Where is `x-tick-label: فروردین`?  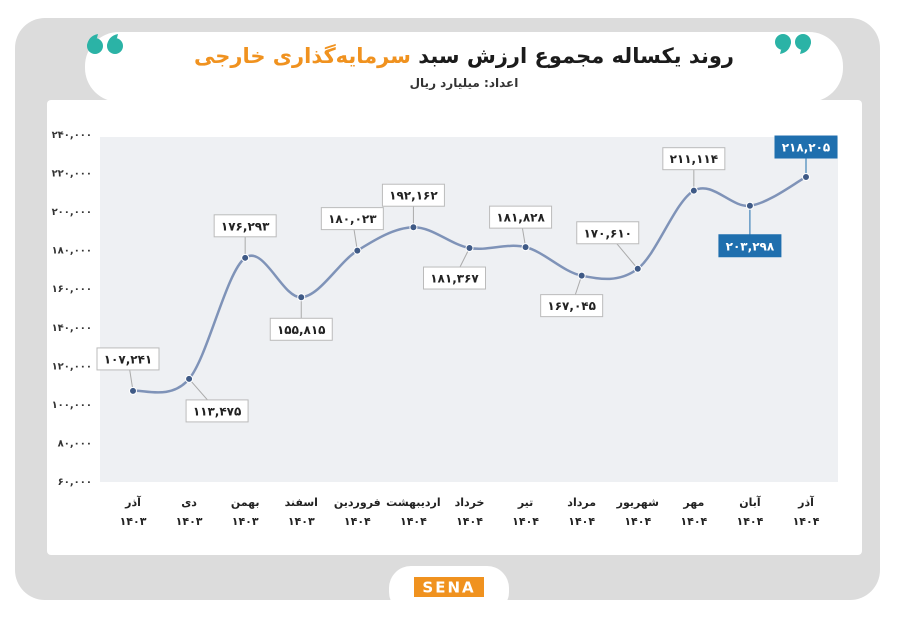
x-tick-label: فروردین is located at coordinates (357, 502).